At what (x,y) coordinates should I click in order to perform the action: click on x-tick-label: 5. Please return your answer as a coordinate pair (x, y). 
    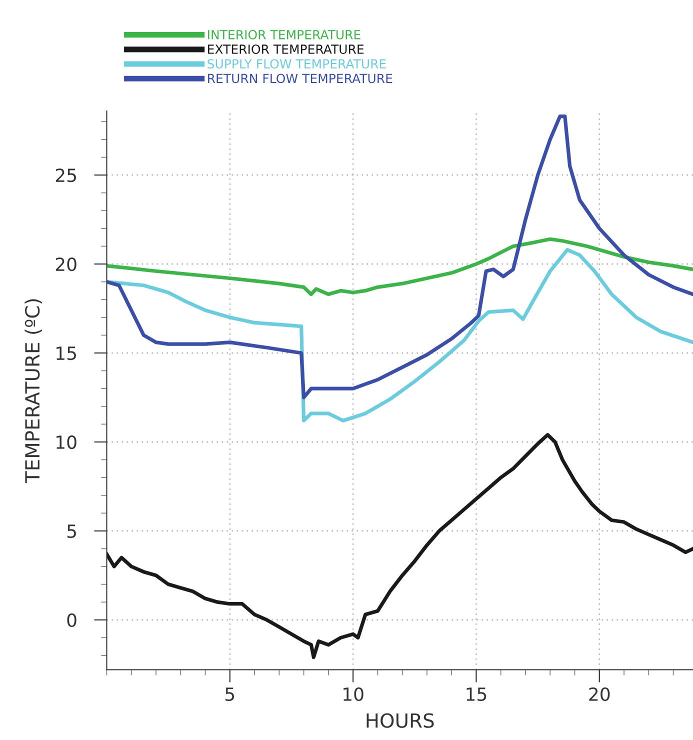
    Looking at the image, I should click on (230, 695).